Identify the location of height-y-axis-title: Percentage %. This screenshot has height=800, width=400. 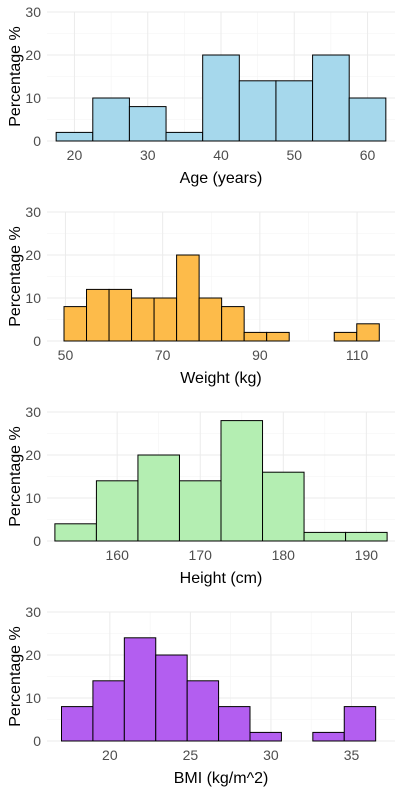
(15, 476).